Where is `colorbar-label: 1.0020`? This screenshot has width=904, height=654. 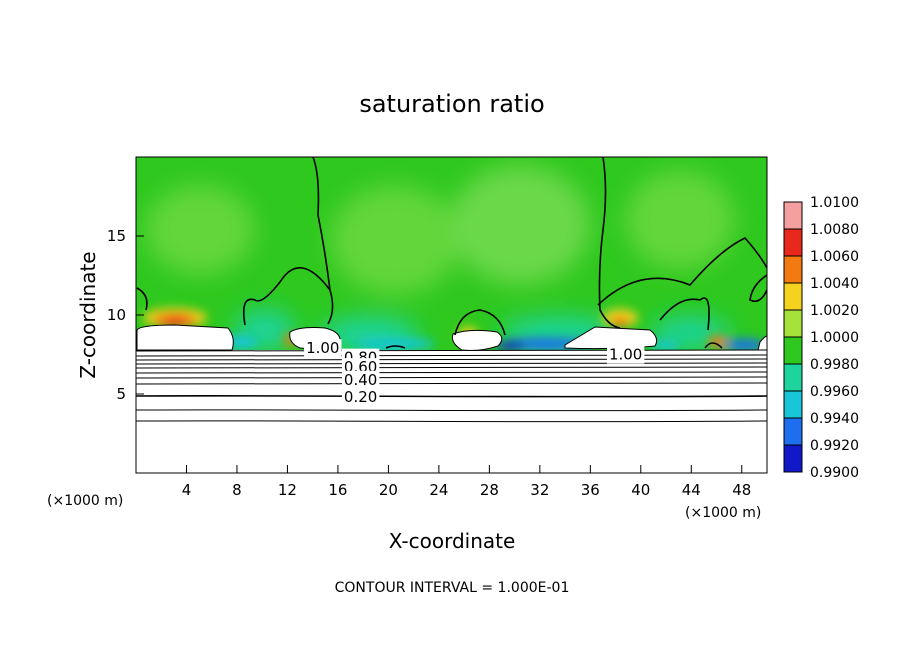
colorbar-label: 1.0020 is located at coordinates (834, 311).